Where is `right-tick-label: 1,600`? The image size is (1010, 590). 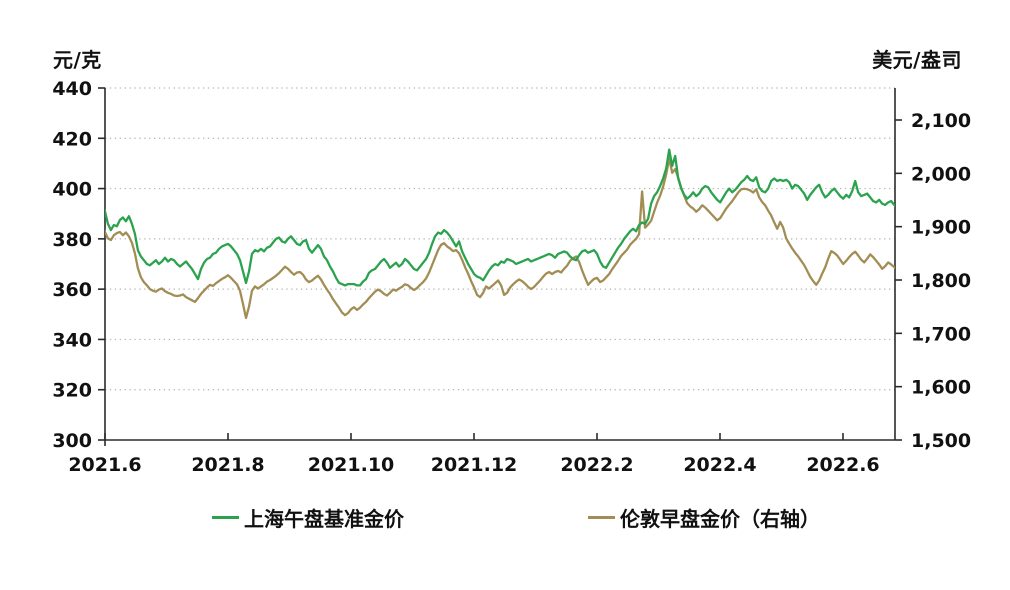 right-tick-label: 1,600 is located at coordinates (941, 388).